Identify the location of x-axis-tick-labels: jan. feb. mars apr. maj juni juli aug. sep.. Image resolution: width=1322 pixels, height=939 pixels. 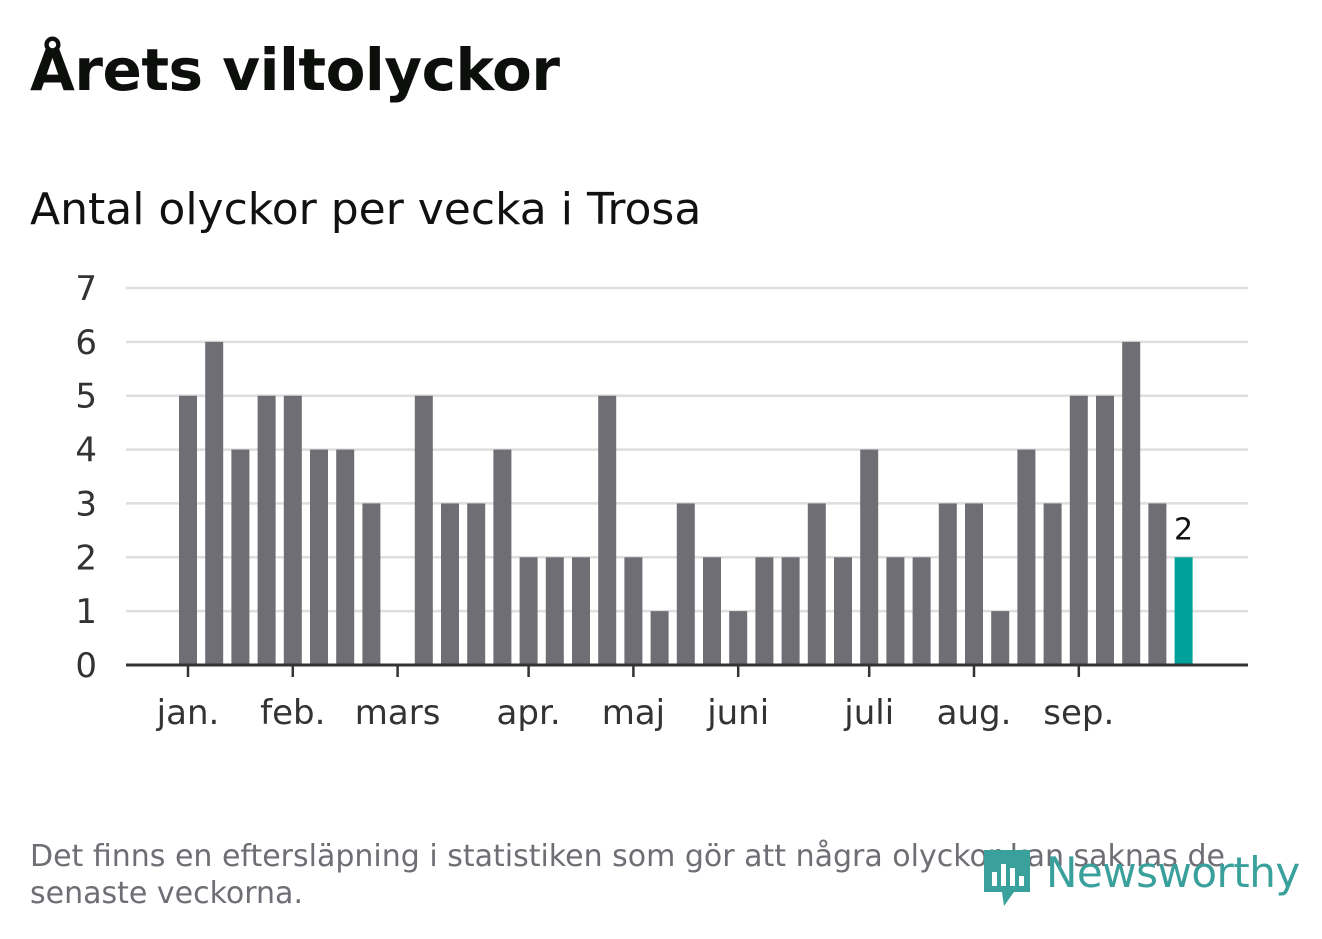
(635, 713).